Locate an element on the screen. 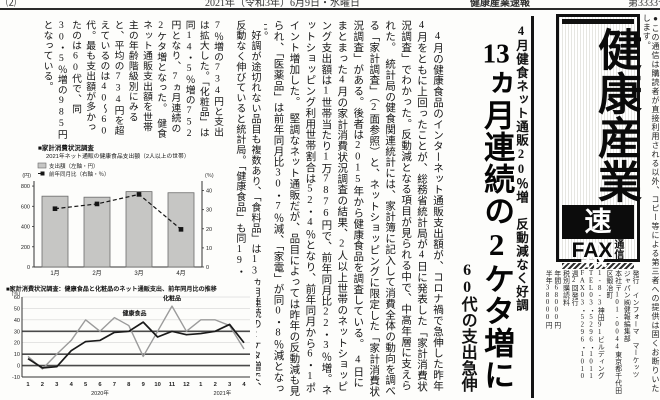 This screenshot has height=400, width=660. svg-text: 11 is located at coordinates (172, 385).